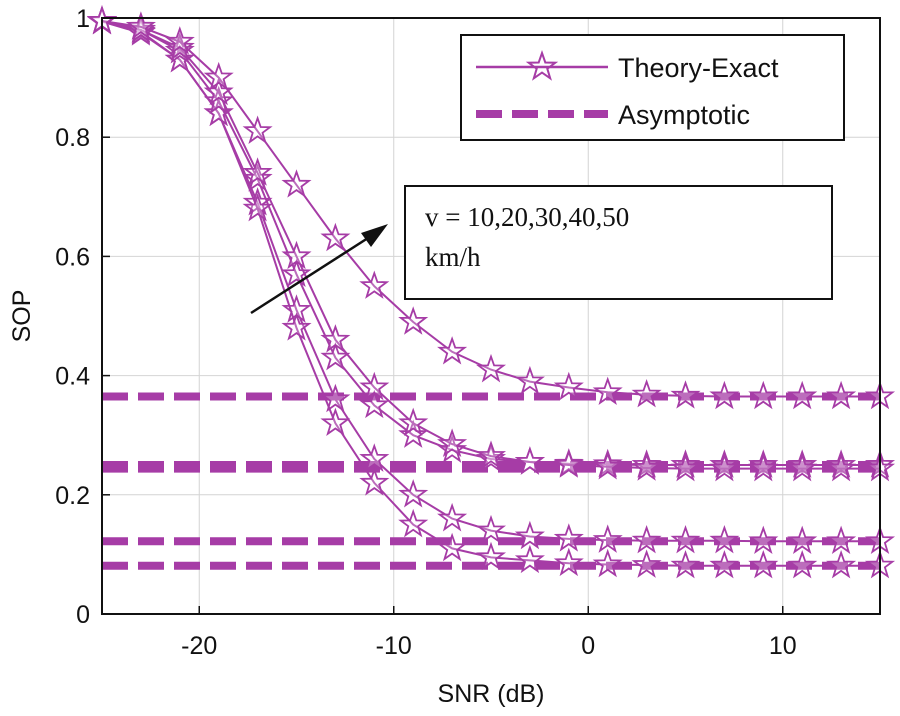 This screenshot has width=900, height=716. What do you see at coordinates (72, 257) in the screenshot?
I see `y-tick-label: 0.6` at bounding box center [72, 257].